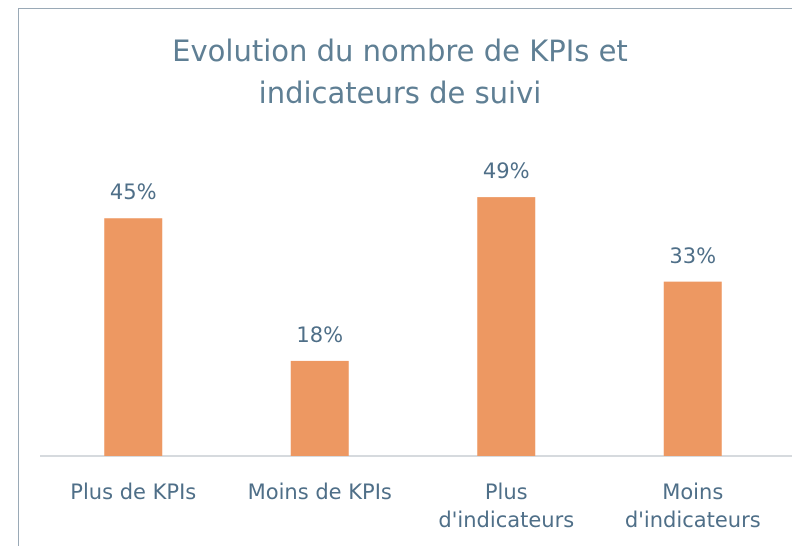 The image size is (792, 546). I want to click on data-label: 18%, so click(320, 334).